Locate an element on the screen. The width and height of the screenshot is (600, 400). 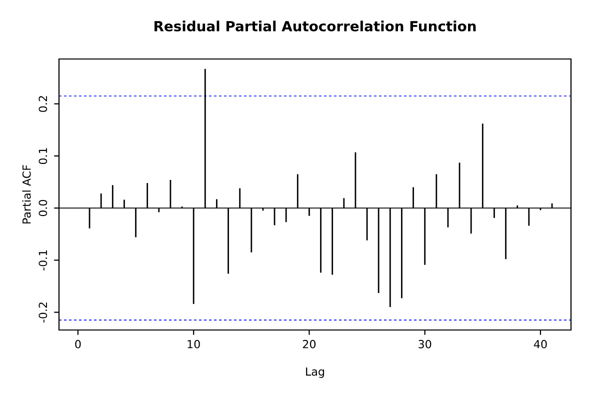
x-axis-title: Lag is located at coordinates (315, 372).